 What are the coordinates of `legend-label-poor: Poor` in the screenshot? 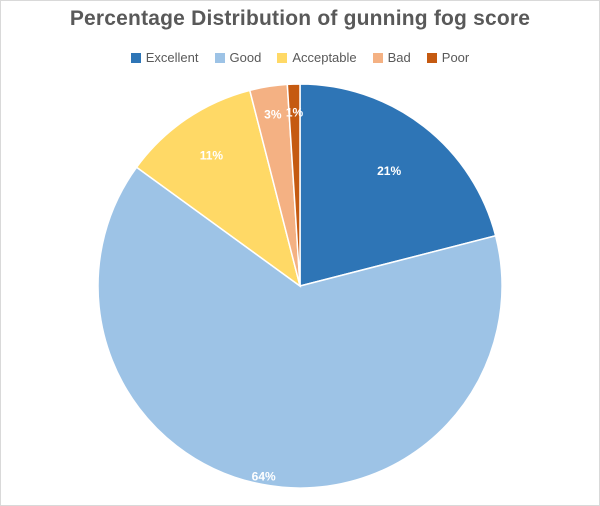 It's located at (455, 57).